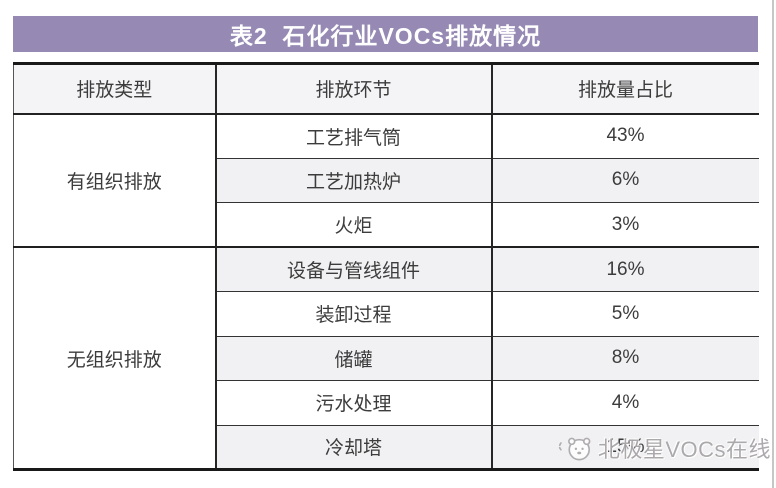 The height and width of the screenshot is (488, 776). What do you see at coordinates (354, 135) in the screenshot?
I see `stage-cell: 工艺排气筒` at bounding box center [354, 135].